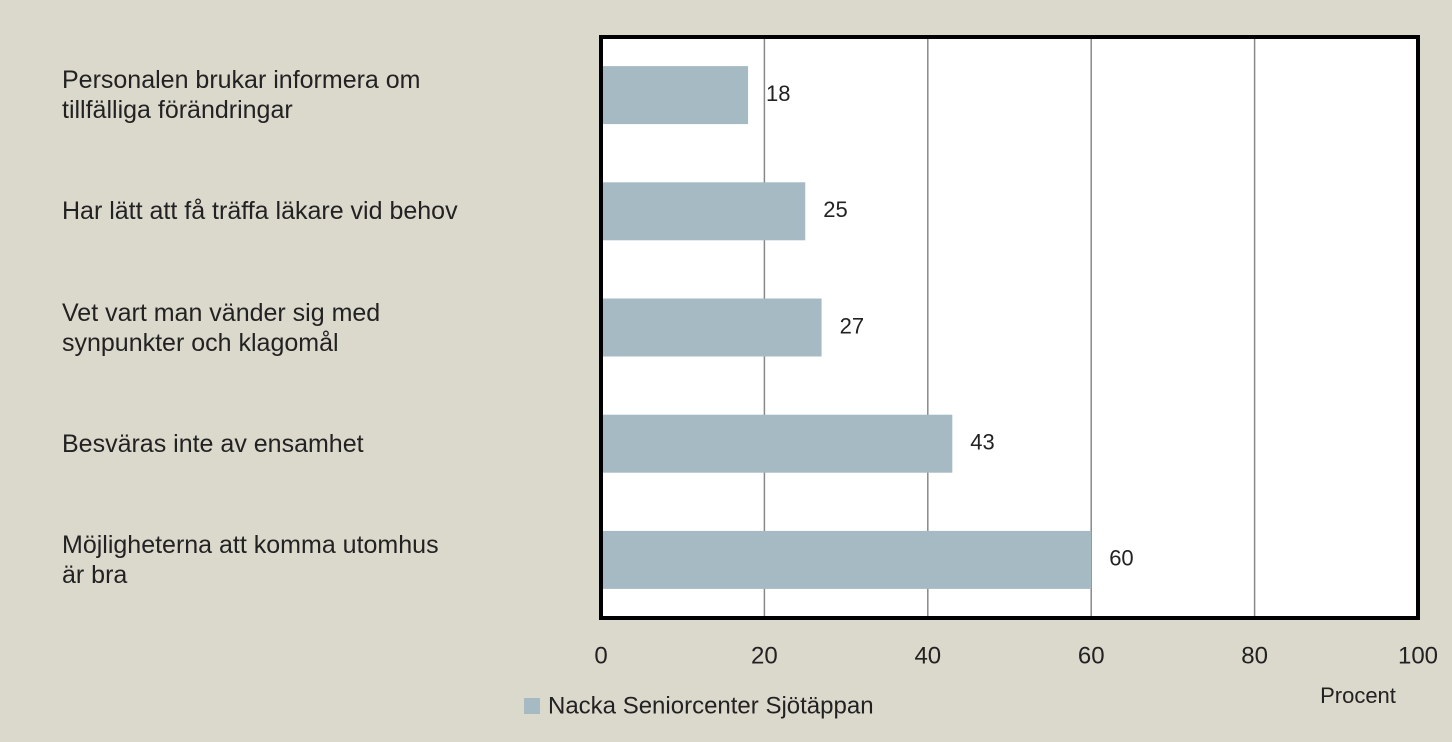 The image size is (1452, 742). What do you see at coordinates (982, 442) in the screenshot?
I see `data-label: 43` at bounding box center [982, 442].